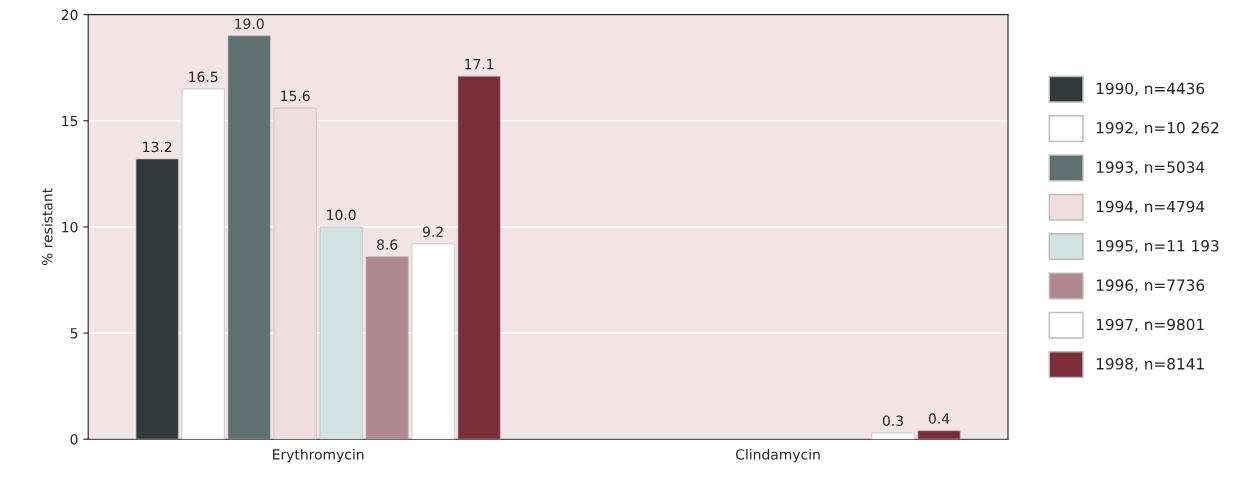 This screenshot has height=488, width=1260. Describe the element at coordinates (778, 455) in the screenshot. I see `x-tick-label: Clindamycin` at that location.